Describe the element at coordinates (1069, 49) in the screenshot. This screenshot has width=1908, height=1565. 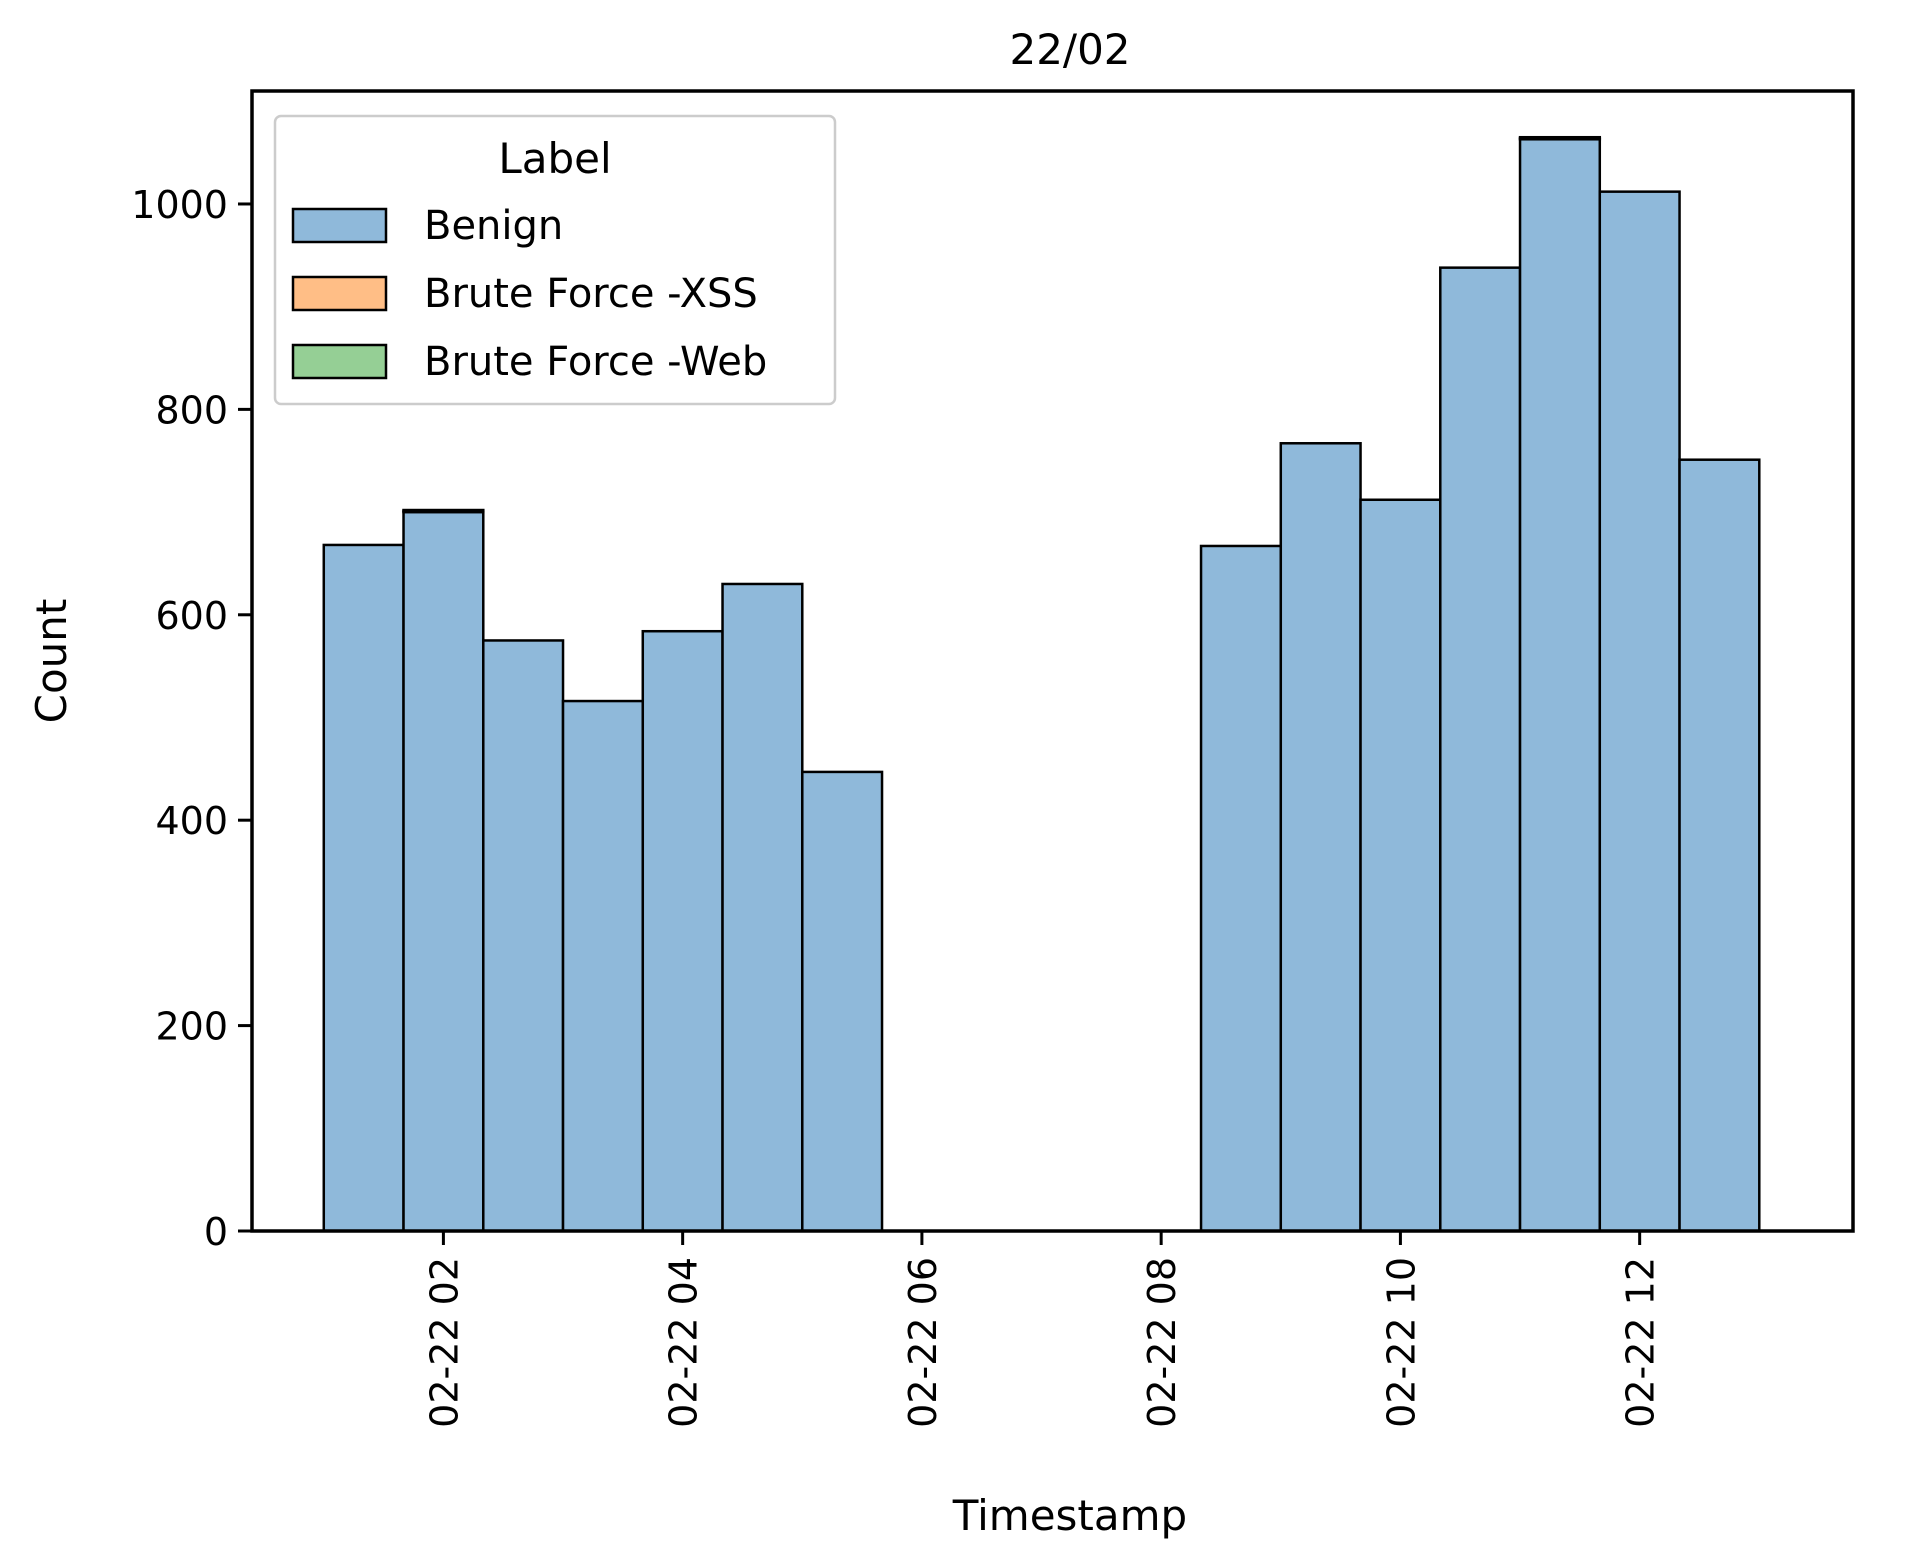
I see `chart-title: 22/02` at that location.